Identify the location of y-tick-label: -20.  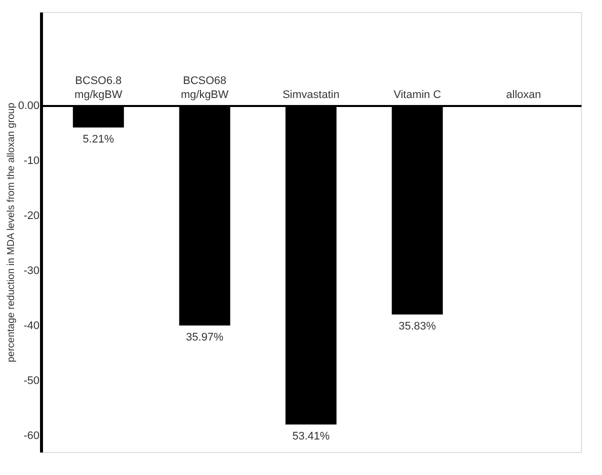
(32, 216).